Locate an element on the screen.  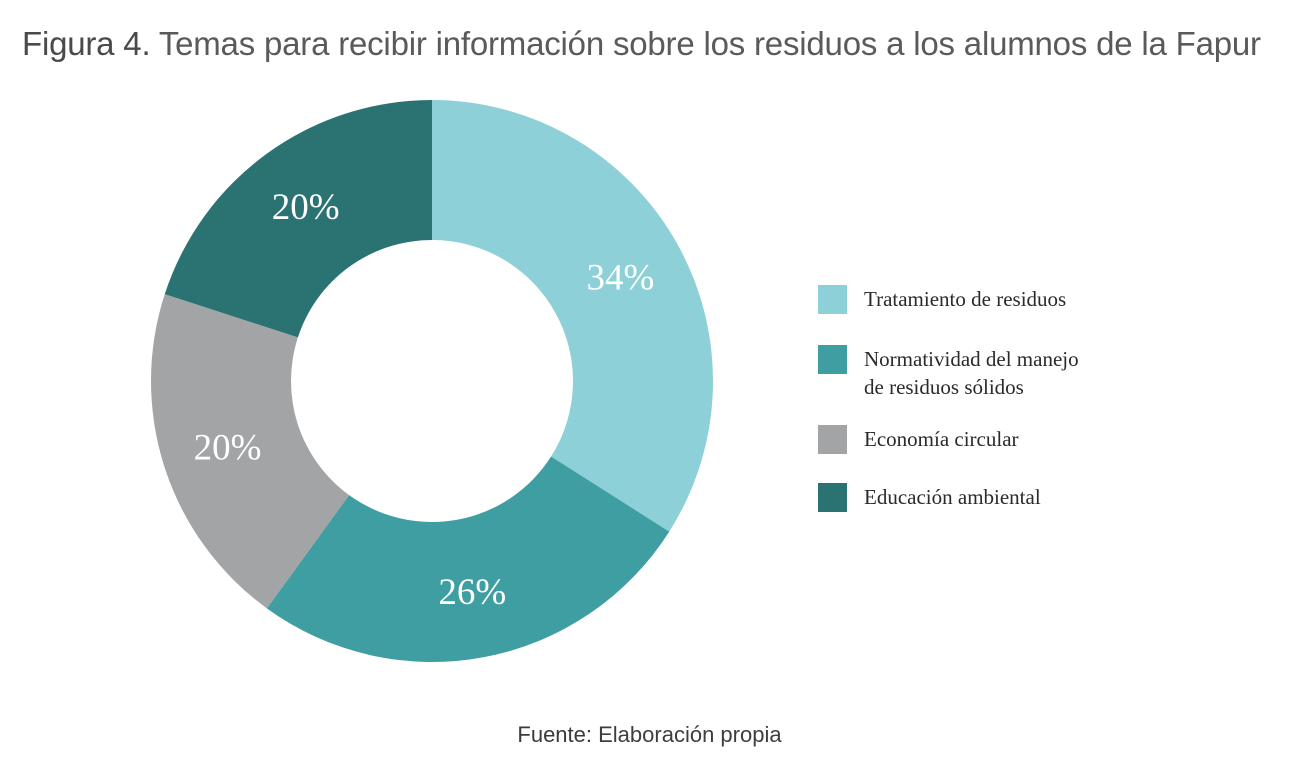
slice-economia-circular is located at coordinates (250, 451).